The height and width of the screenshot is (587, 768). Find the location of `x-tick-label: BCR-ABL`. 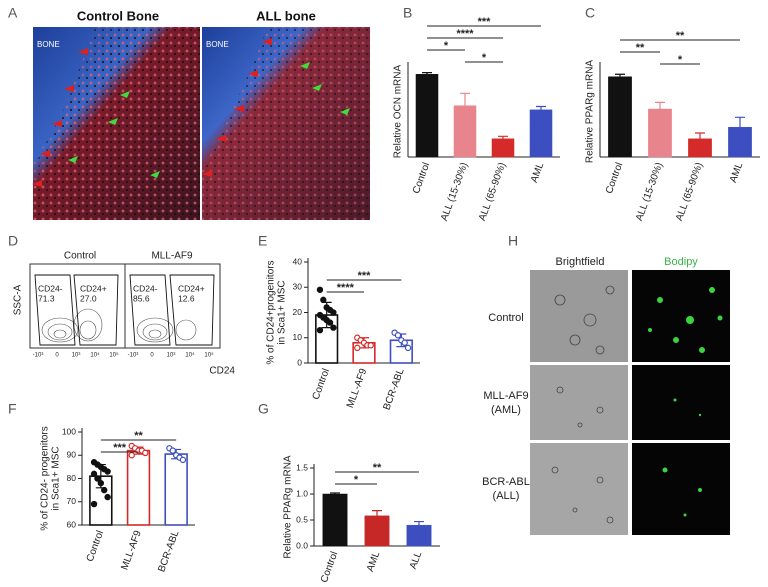

x-tick-label: BCR-ABL is located at coordinates (168, 551).